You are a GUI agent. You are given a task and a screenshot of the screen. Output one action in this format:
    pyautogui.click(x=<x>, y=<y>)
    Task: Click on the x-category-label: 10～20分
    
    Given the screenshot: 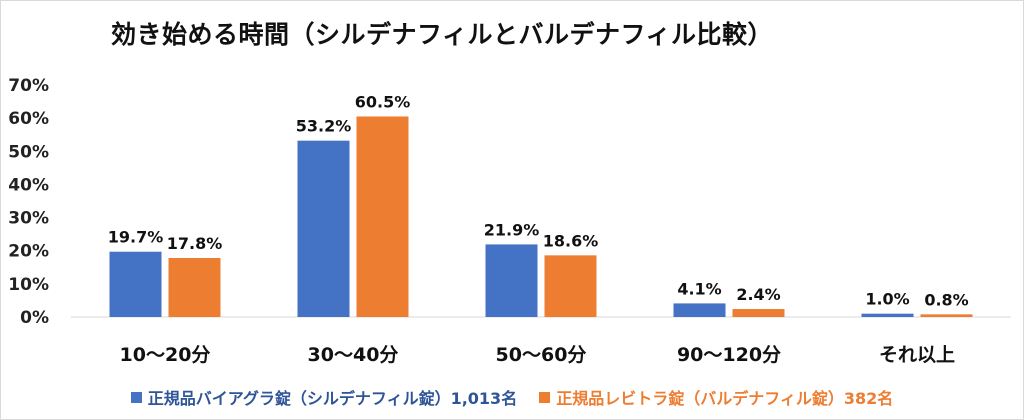 What is the action you would take?
    pyautogui.click(x=165, y=355)
    